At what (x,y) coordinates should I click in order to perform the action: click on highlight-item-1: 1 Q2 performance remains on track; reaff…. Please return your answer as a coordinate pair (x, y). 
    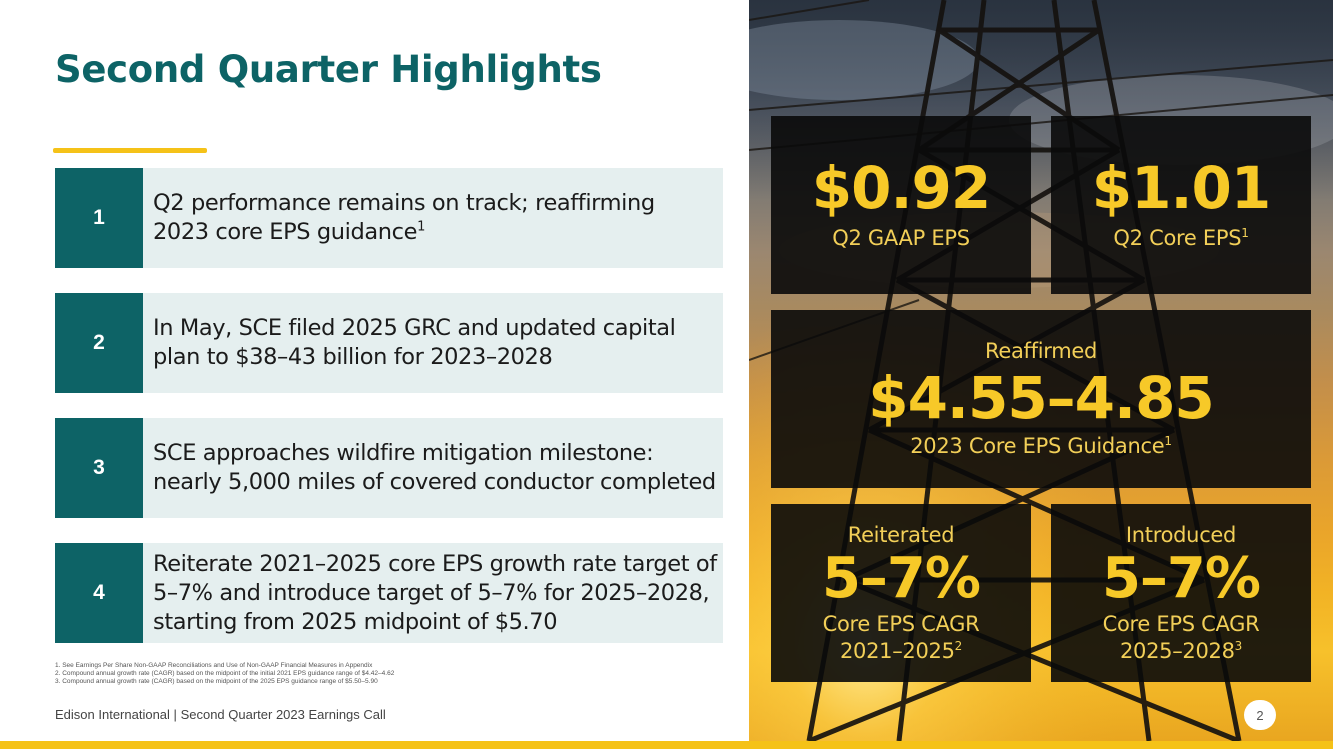
    Looking at the image, I should click on (389, 218).